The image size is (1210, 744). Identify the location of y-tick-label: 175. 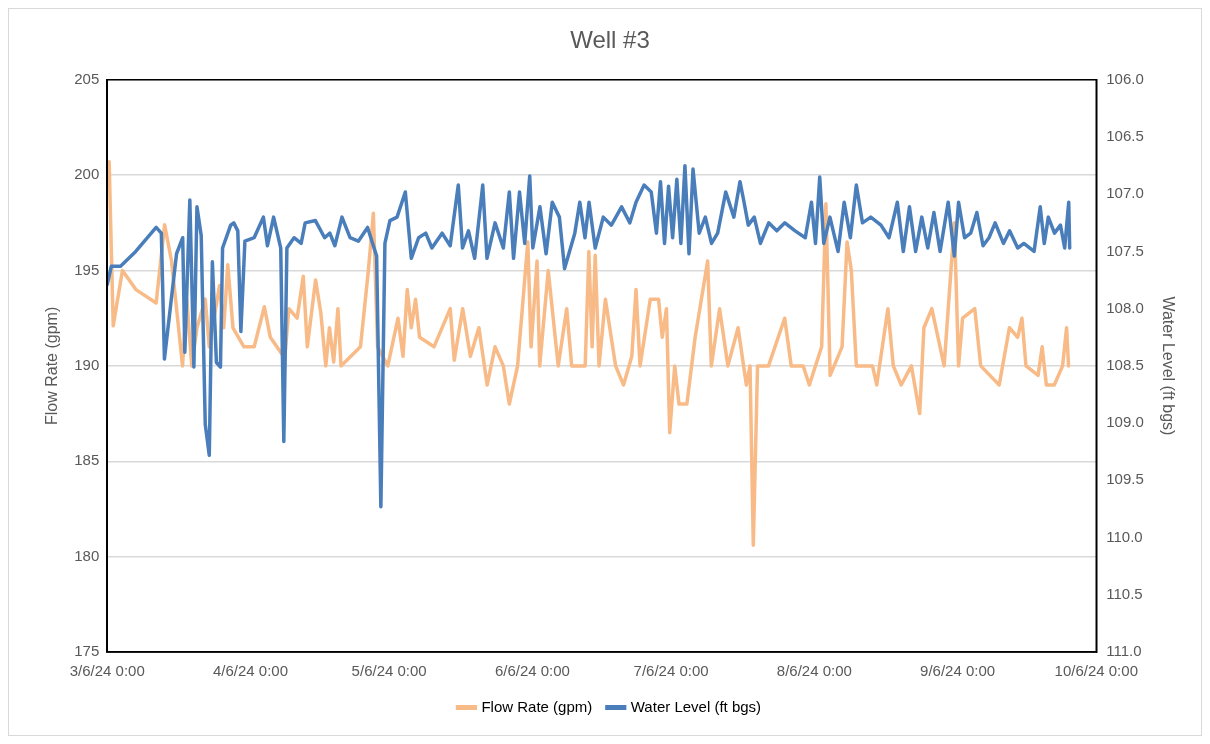
(87, 651).